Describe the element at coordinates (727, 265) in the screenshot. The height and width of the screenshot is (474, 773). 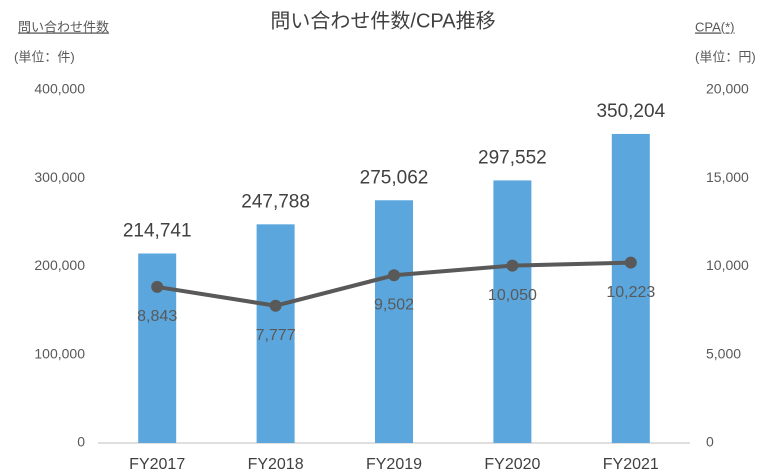
I see `y2-tick-label: 10,000` at that location.